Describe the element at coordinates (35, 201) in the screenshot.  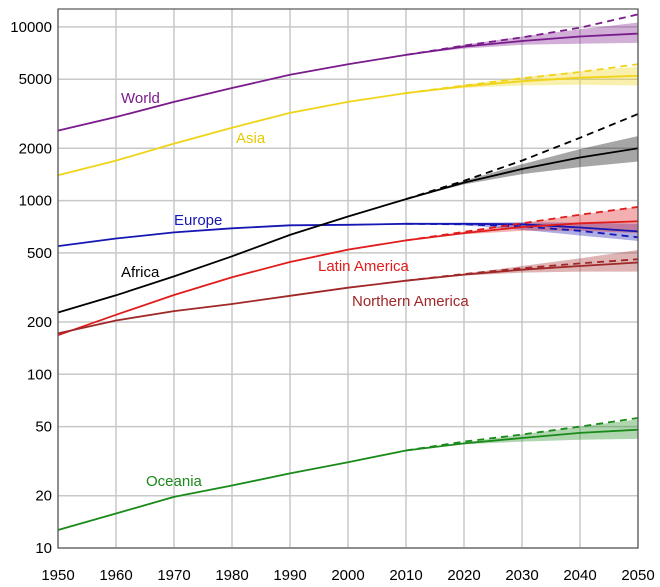
I see `y-tick-label: 1000` at that location.